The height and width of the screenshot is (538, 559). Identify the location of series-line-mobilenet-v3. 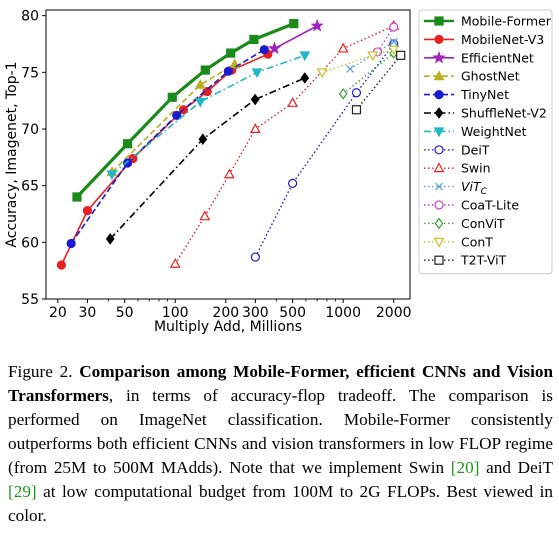
(164, 159).